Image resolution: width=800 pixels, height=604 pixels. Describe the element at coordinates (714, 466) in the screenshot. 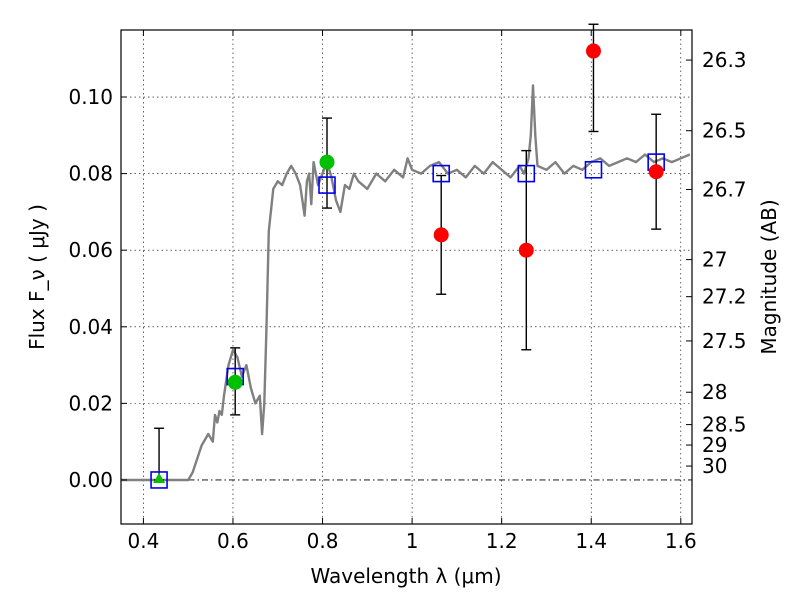

I see `y2-tick-label: 30` at that location.